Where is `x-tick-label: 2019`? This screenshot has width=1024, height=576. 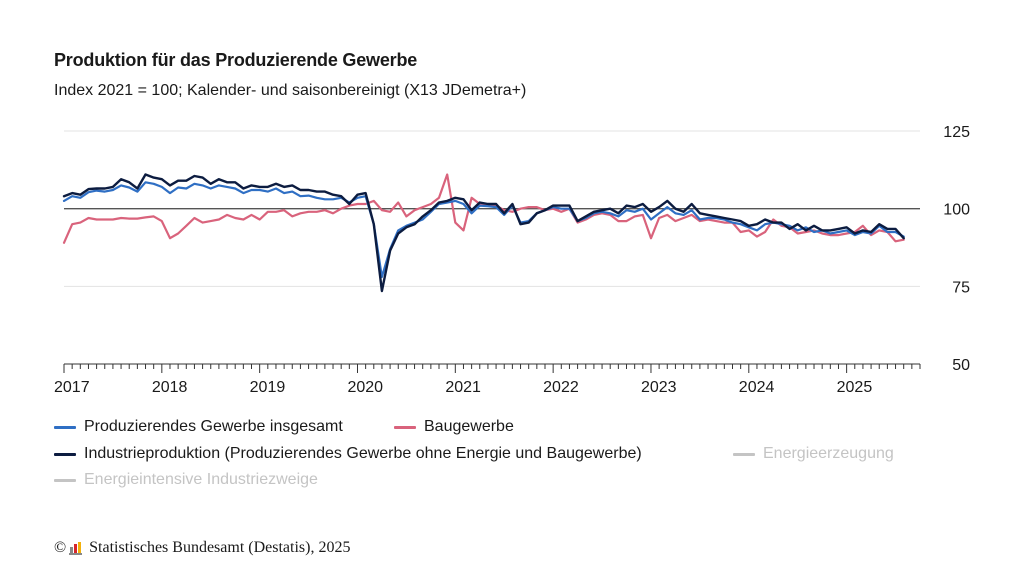
x-tick-label: 2019 is located at coordinates (268, 387).